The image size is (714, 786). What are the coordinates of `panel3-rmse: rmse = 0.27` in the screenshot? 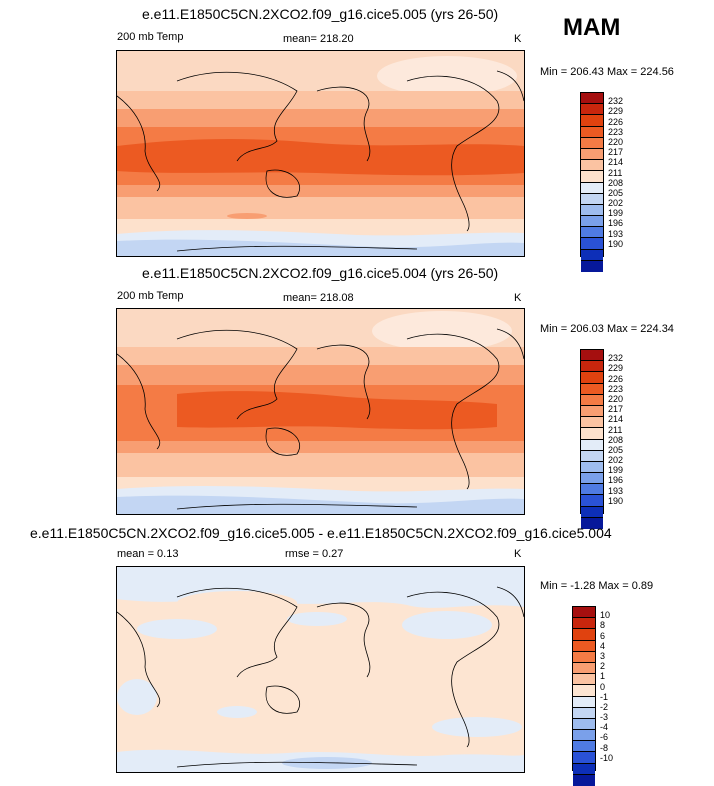 It's located at (314, 554).